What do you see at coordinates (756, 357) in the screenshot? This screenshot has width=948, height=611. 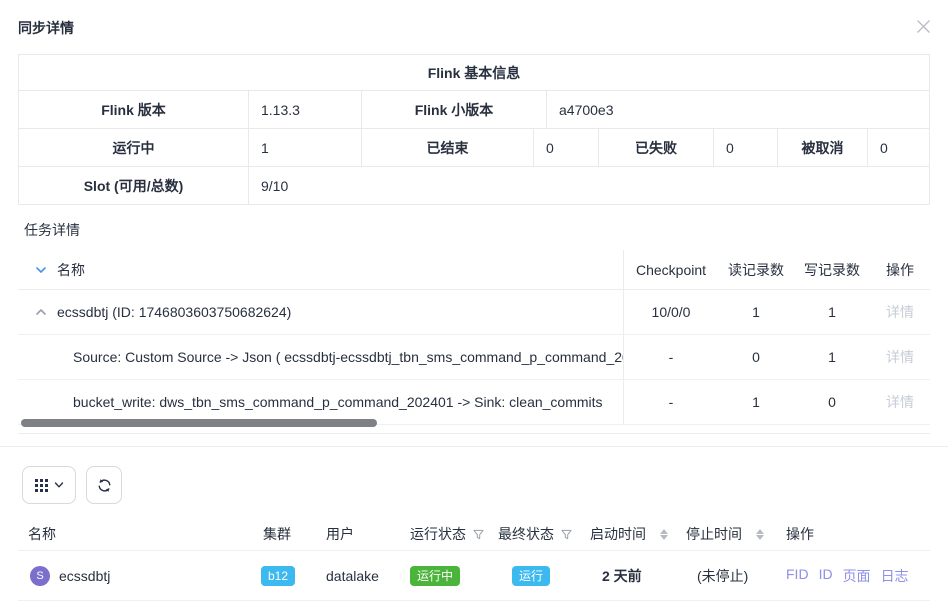 I see `read-records-value: 0` at bounding box center [756, 357].